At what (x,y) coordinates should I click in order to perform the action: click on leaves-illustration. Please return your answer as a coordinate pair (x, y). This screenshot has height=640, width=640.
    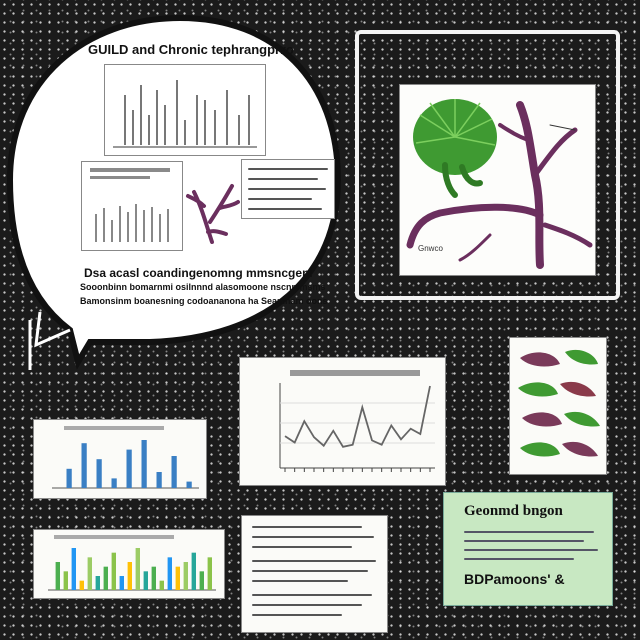
    Looking at the image, I should click on (559, 403).